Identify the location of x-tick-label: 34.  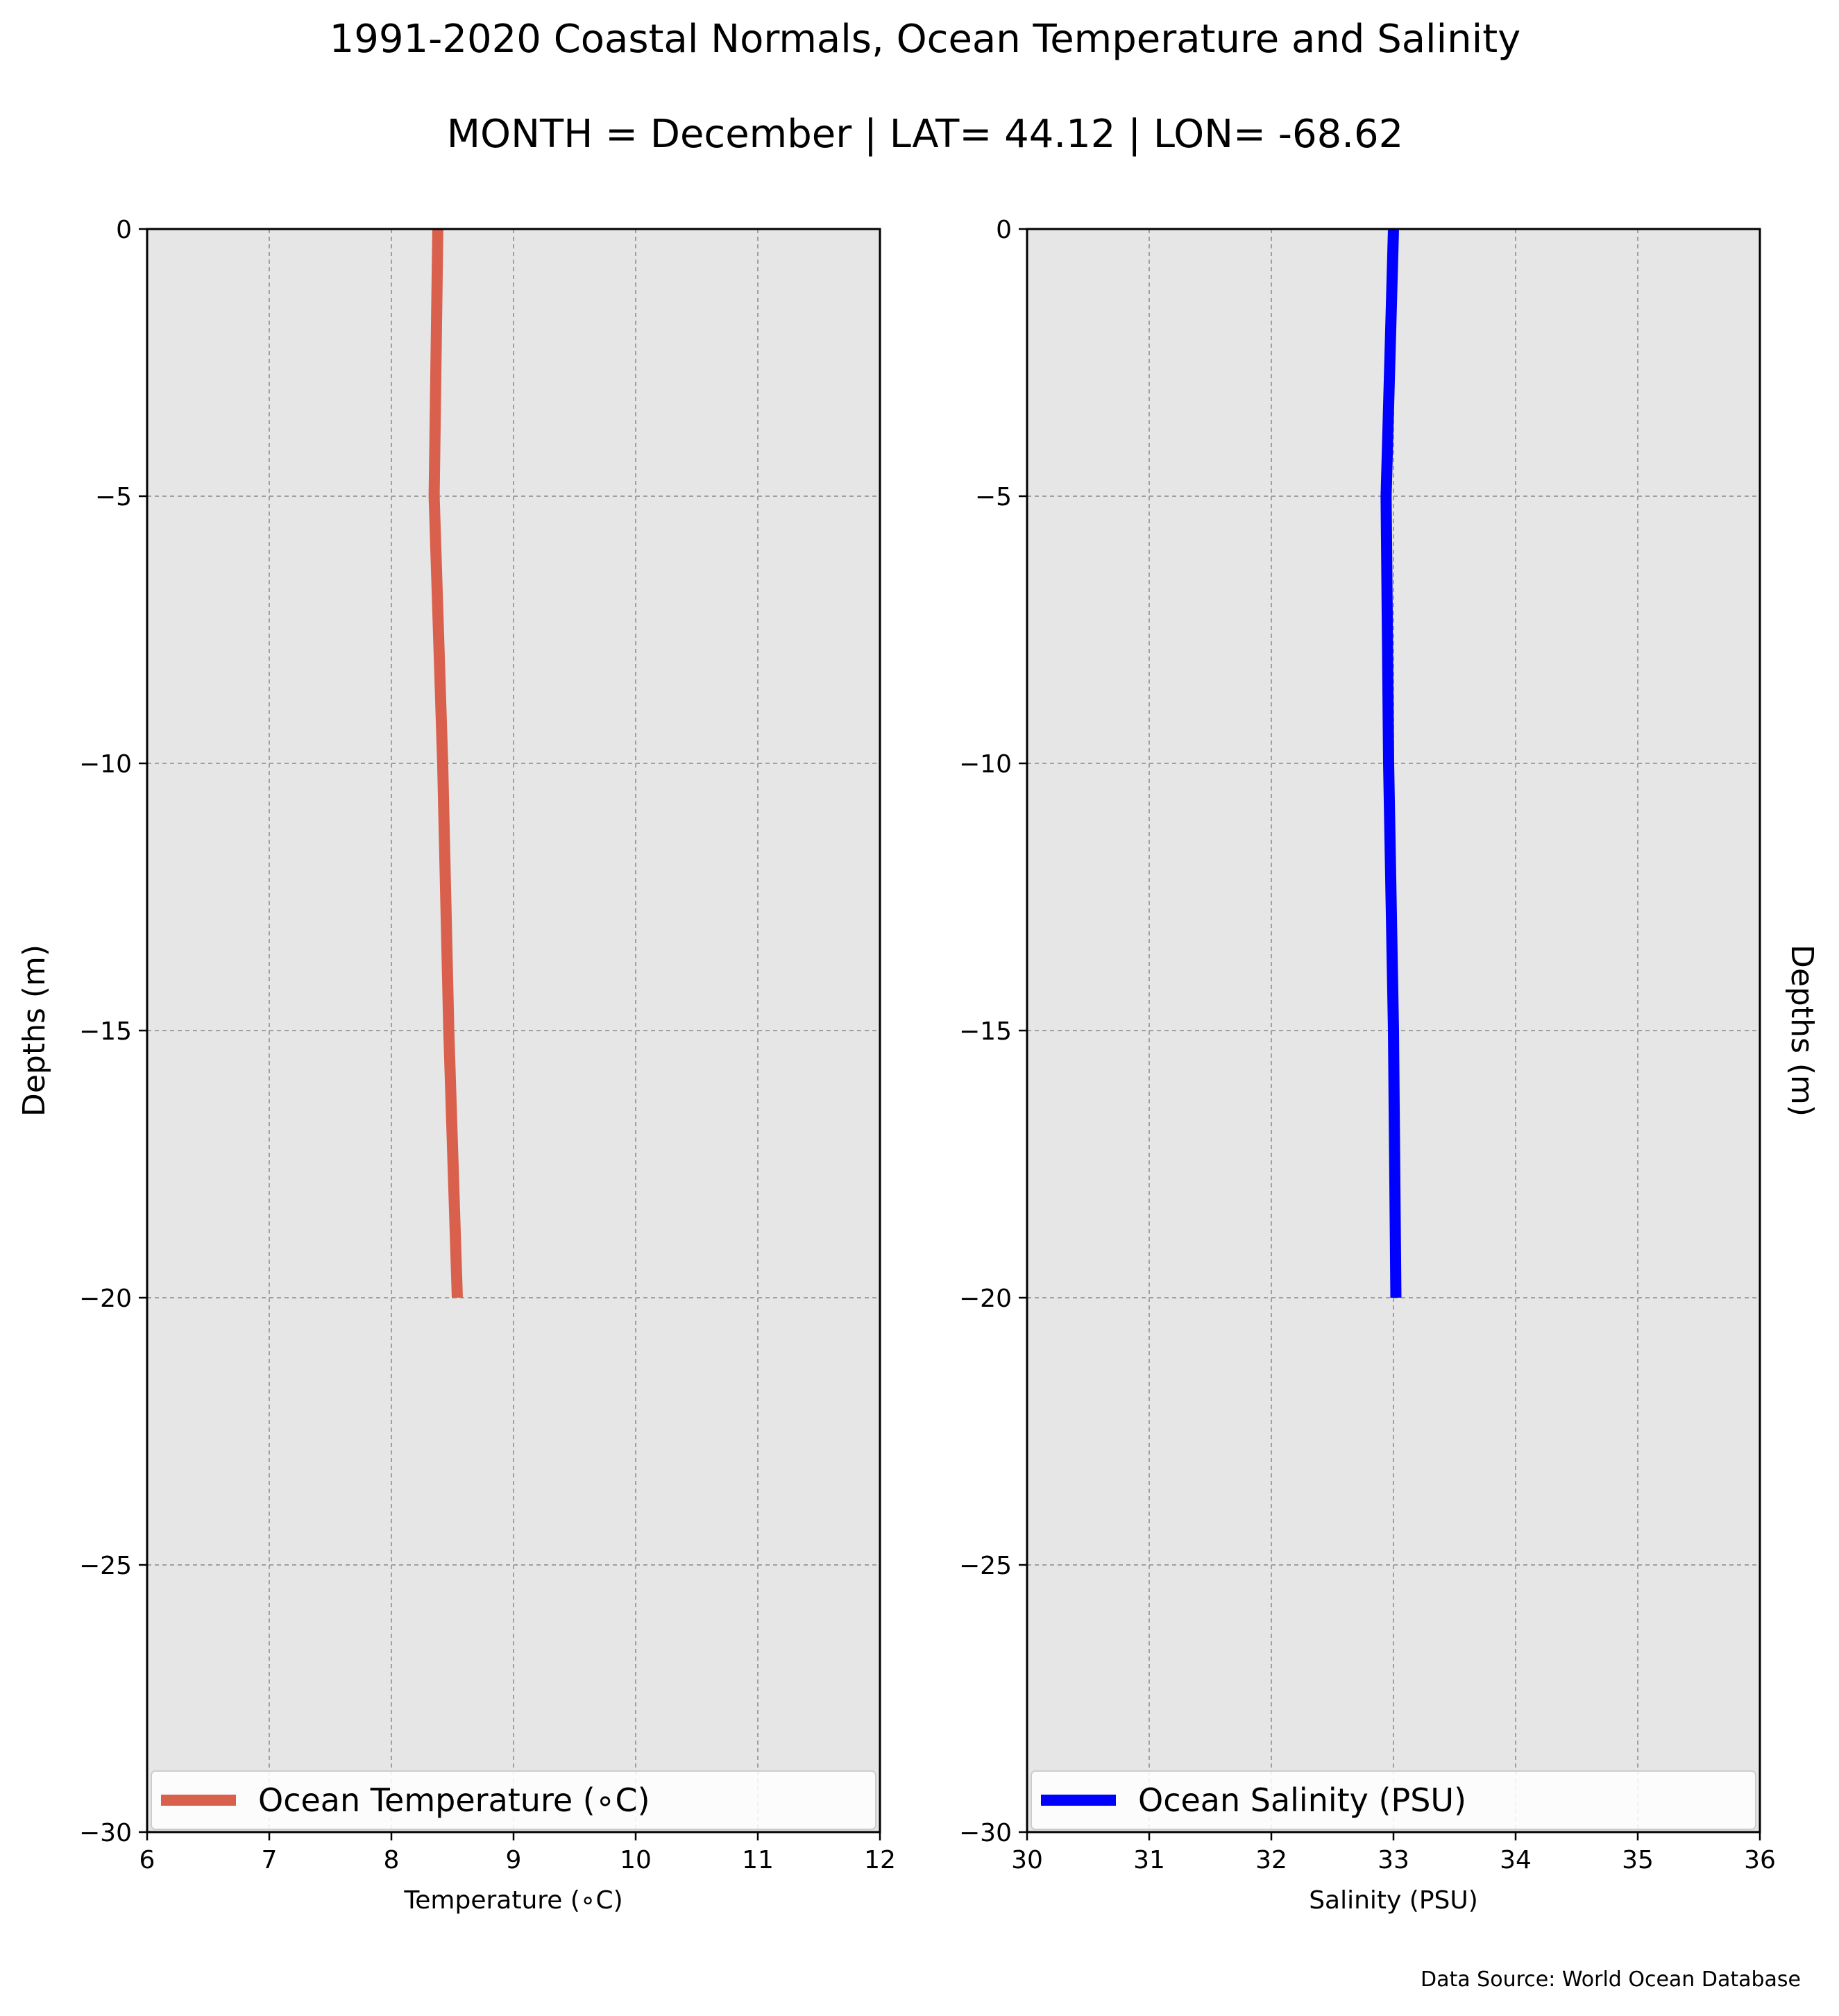
(1516, 1860).